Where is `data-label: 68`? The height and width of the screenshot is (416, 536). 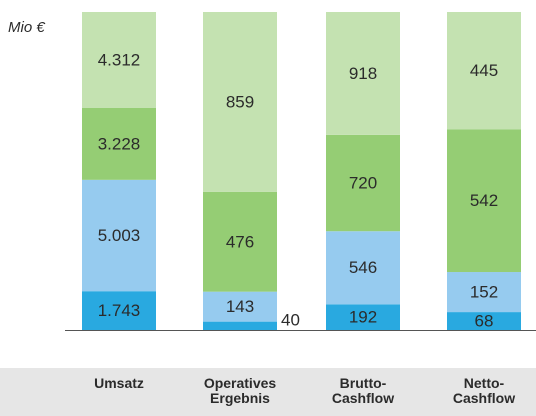
data-label: 68 is located at coordinates (484, 321).